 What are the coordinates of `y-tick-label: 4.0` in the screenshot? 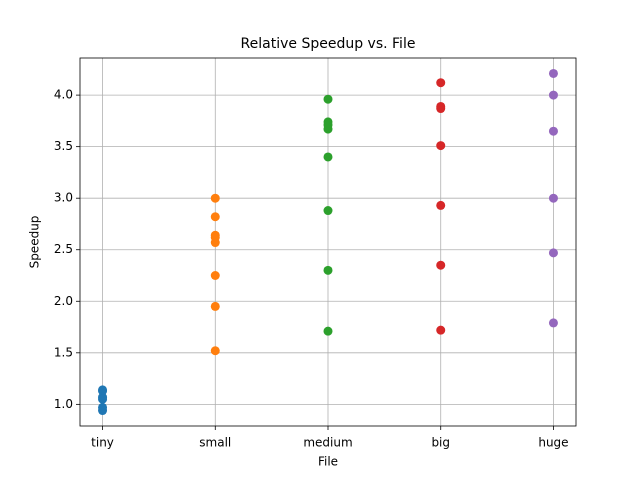 It's located at (63, 95).